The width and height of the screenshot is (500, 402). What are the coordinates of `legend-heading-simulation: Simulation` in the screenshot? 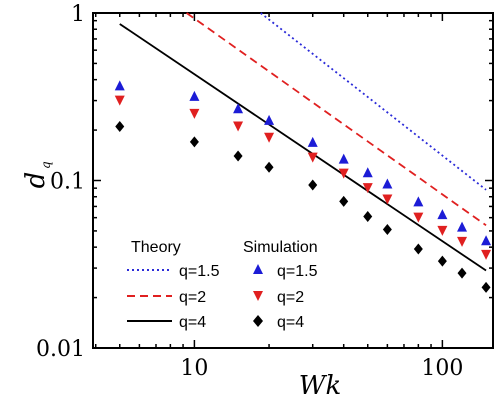 It's located at (280, 247).